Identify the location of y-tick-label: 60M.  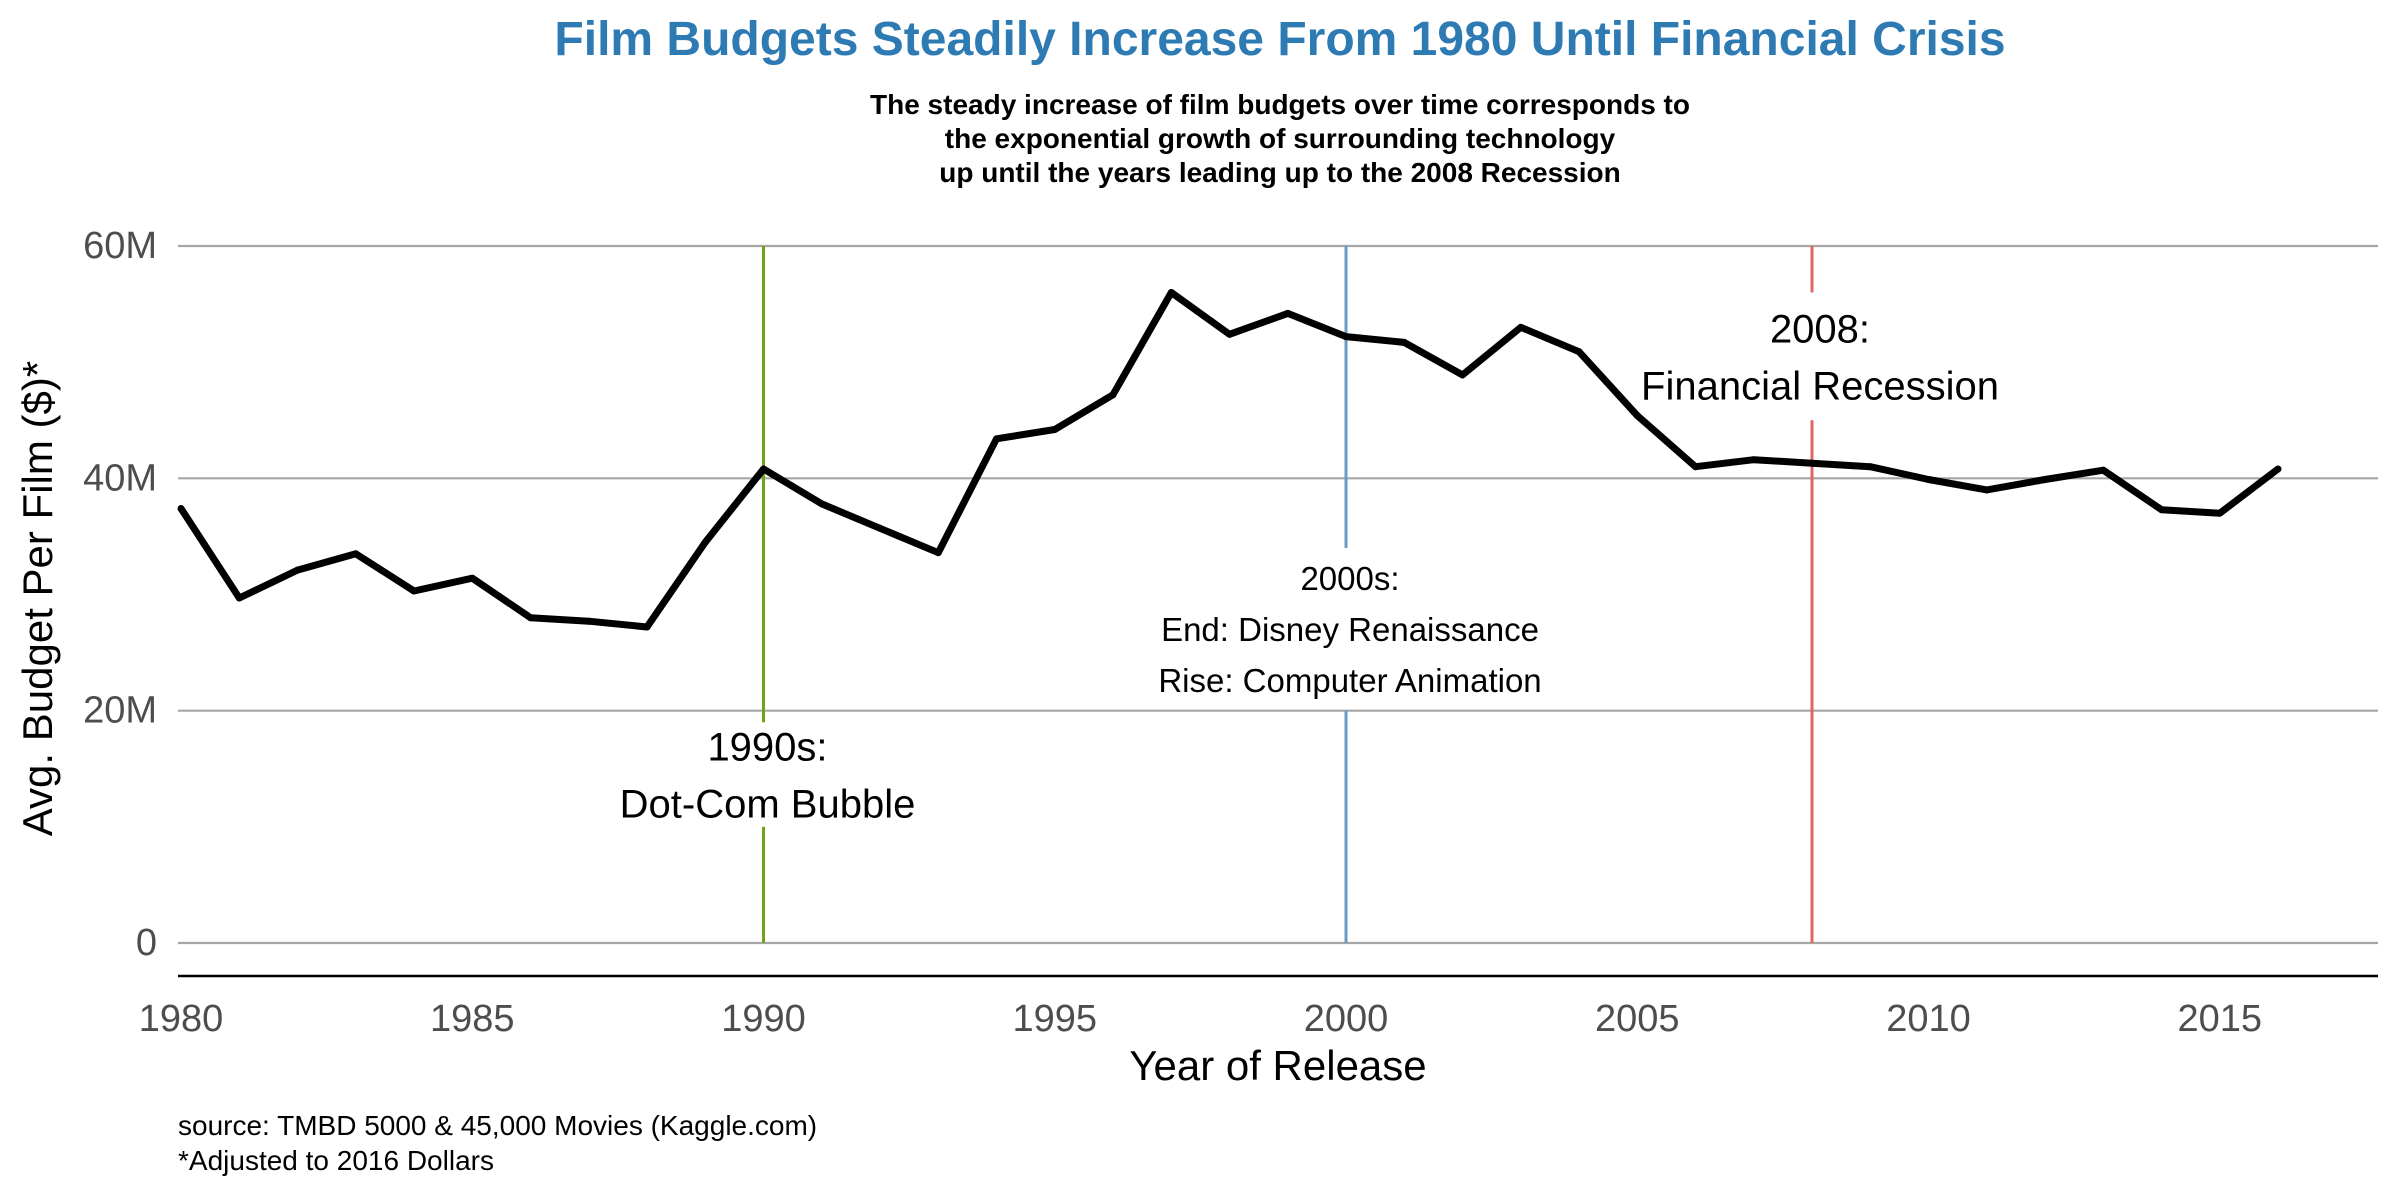
(120, 246).